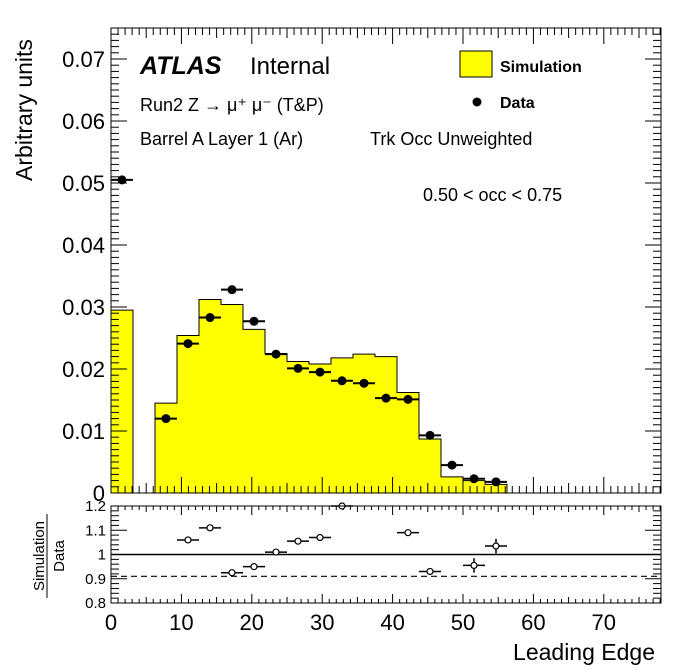  What do you see at coordinates (252, 622) in the screenshot?
I see `x-tick-label: 20` at bounding box center [252, 622].